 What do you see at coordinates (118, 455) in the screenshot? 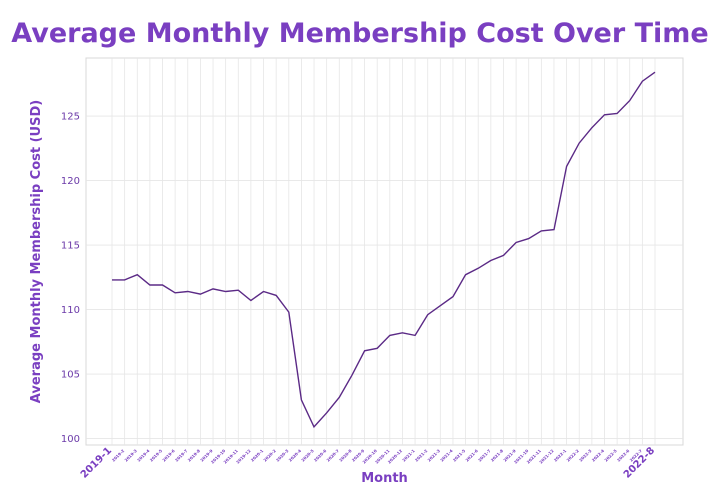
I see `x-tick-label: 2019-2` at bounding box center [118, 455].